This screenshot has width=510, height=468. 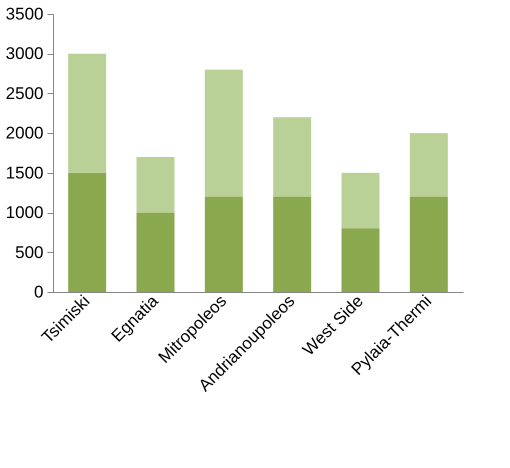 I want to click on y-tick-label: 0, so click(x=39, y=292).